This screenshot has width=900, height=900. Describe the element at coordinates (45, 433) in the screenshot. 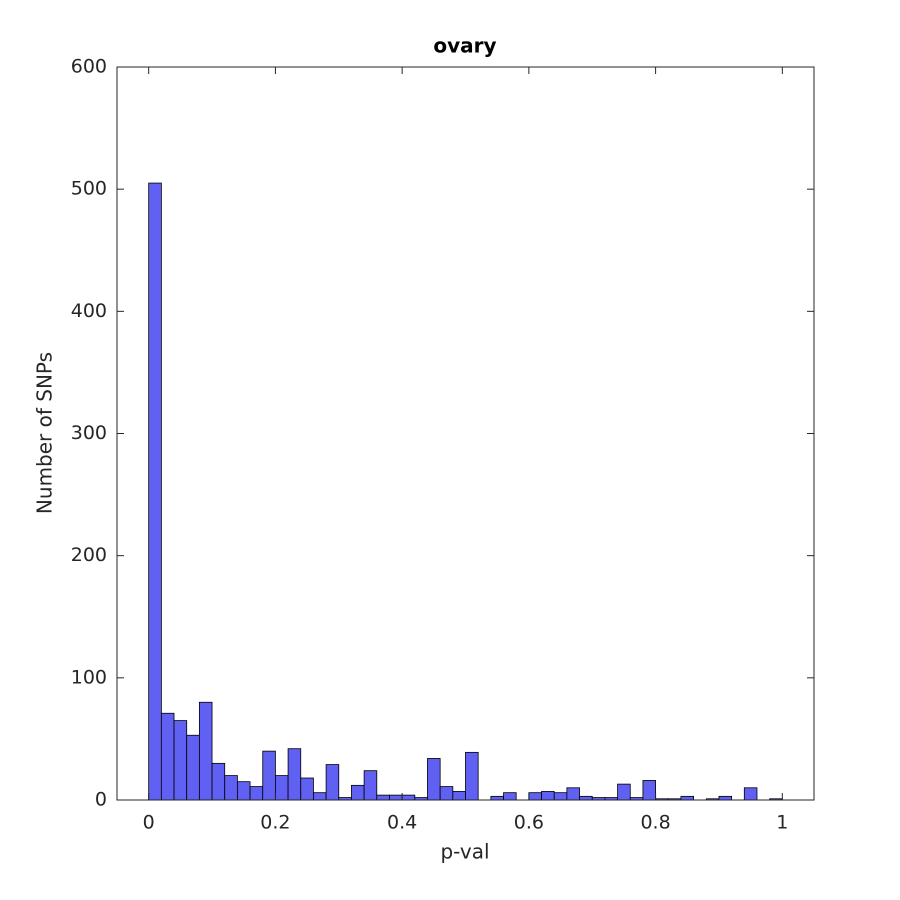

I see `y-axis-label: Number of SNPs` at that location.